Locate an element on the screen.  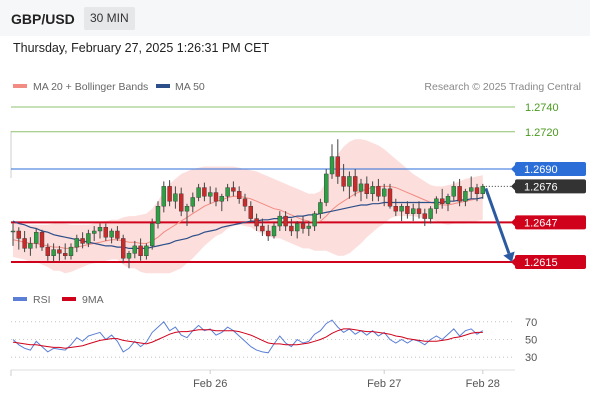
ma20-line is located at coordinates (247, 217).